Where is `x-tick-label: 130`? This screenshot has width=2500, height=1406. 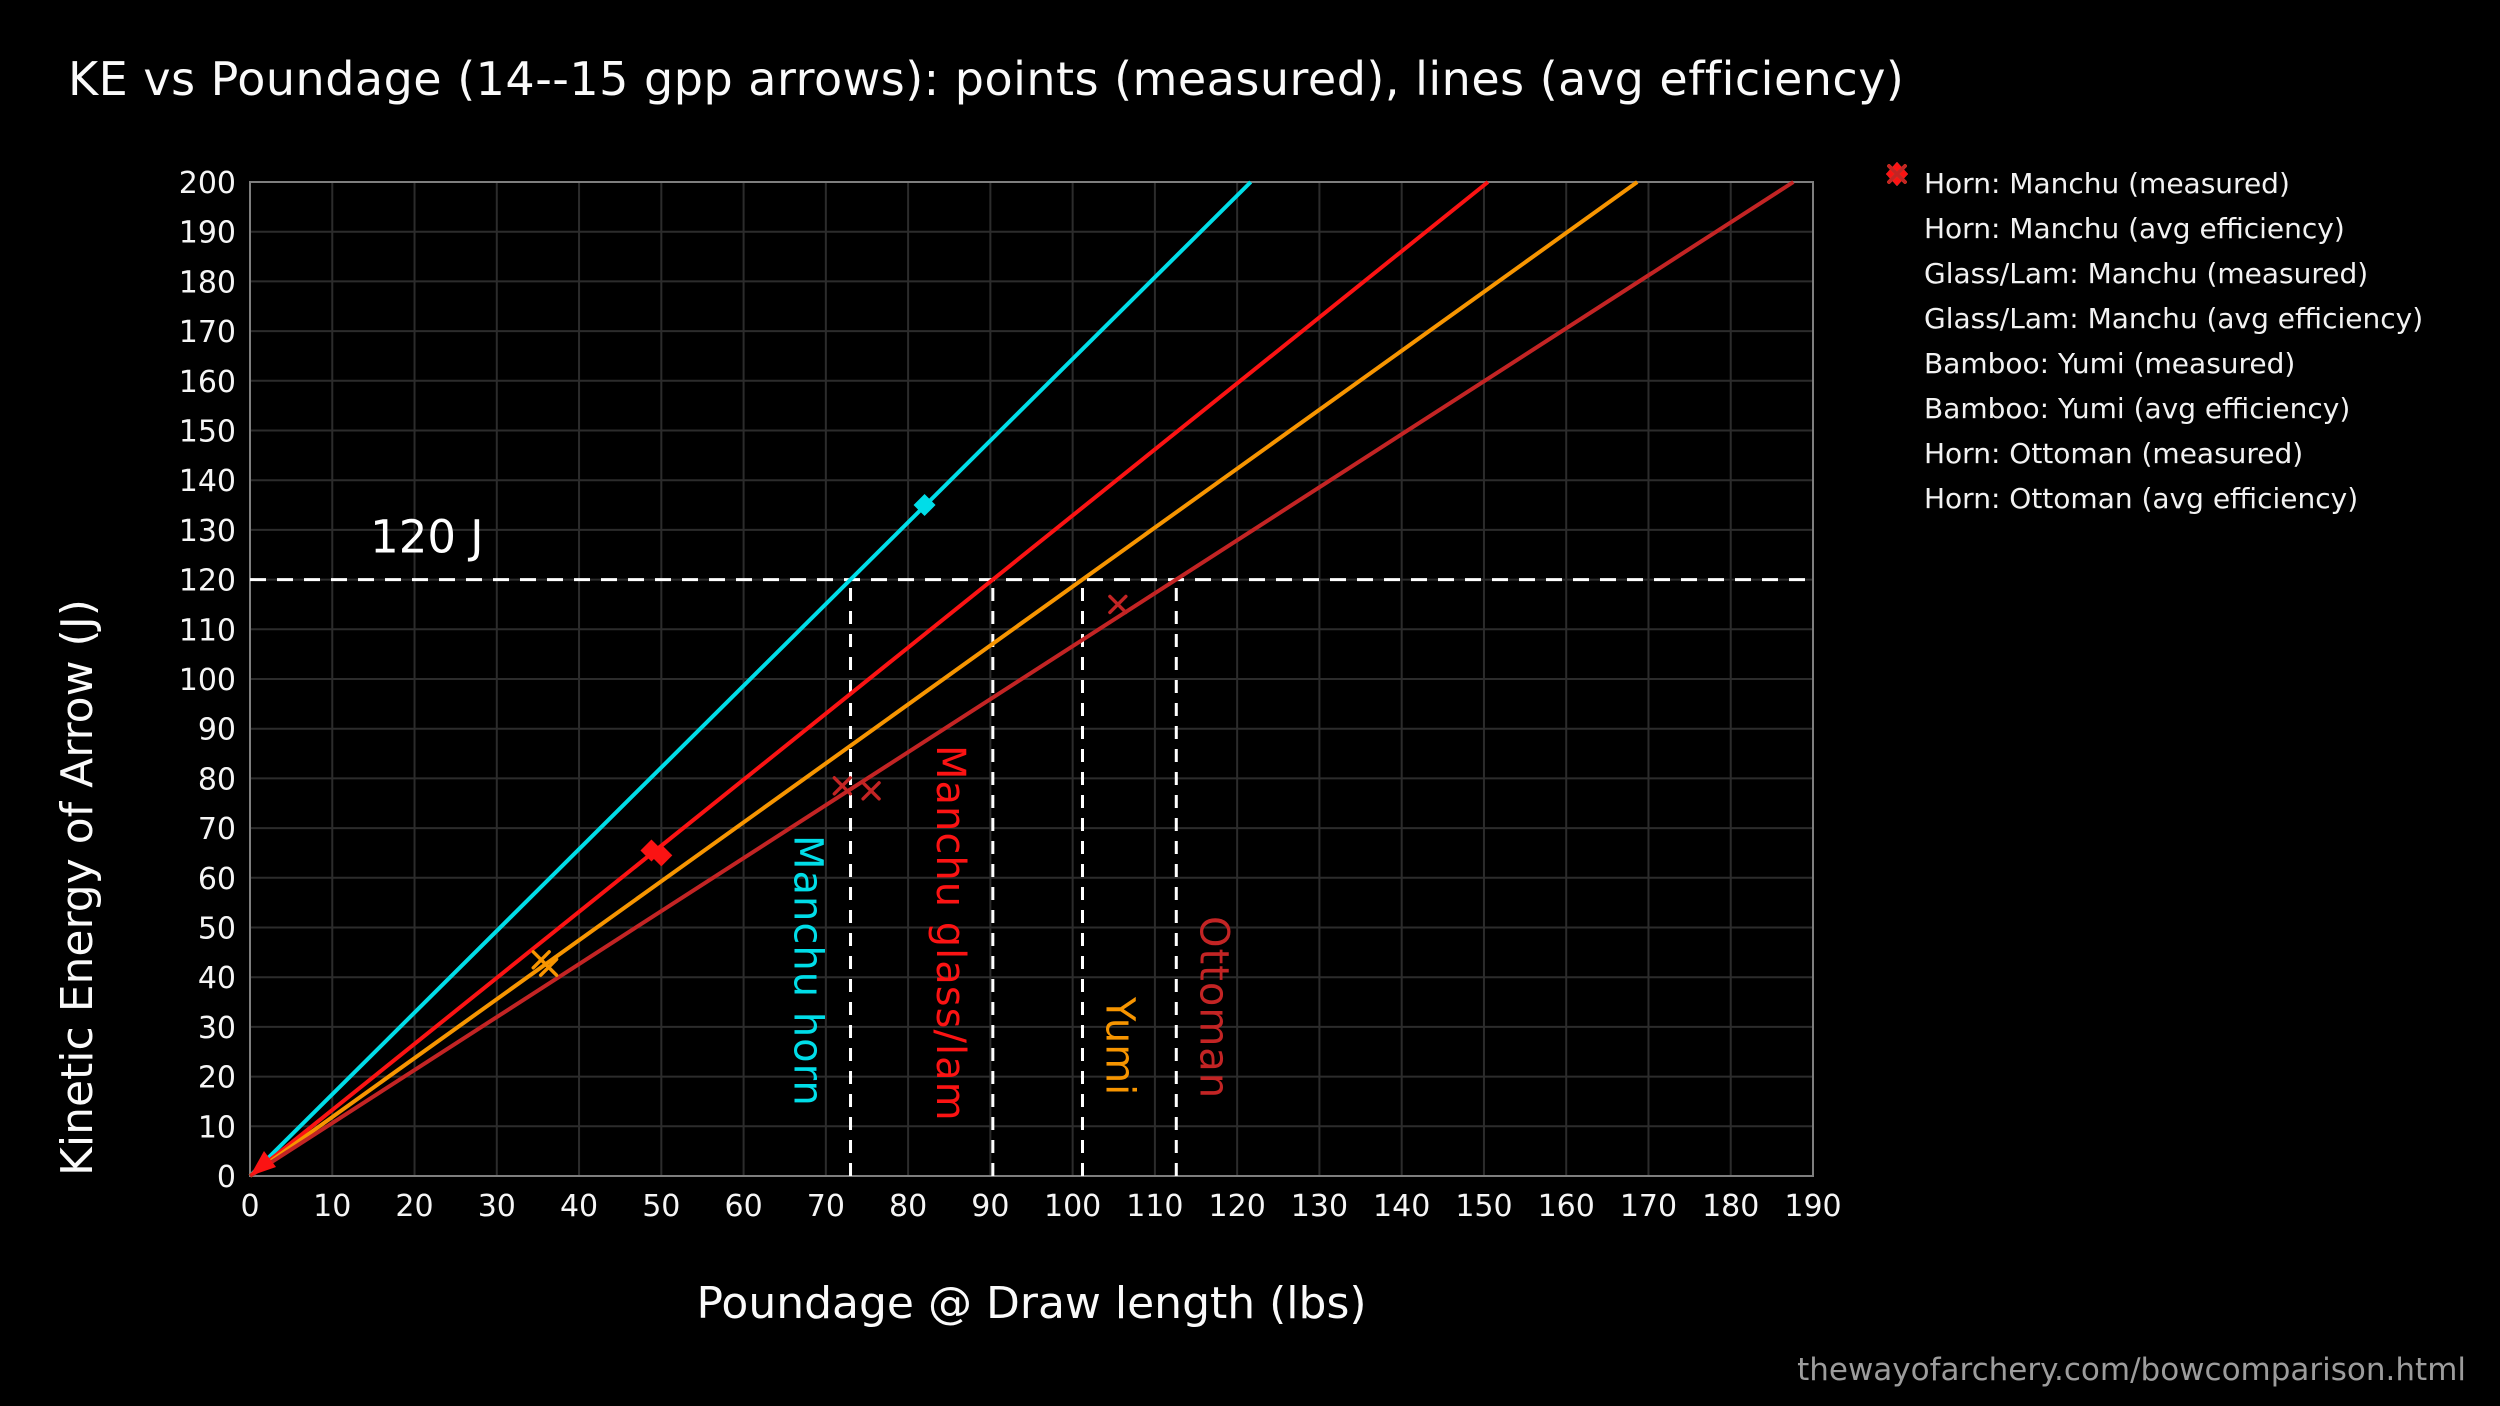
x-tick-label: 130 is located at coordinates (1319, 1206).